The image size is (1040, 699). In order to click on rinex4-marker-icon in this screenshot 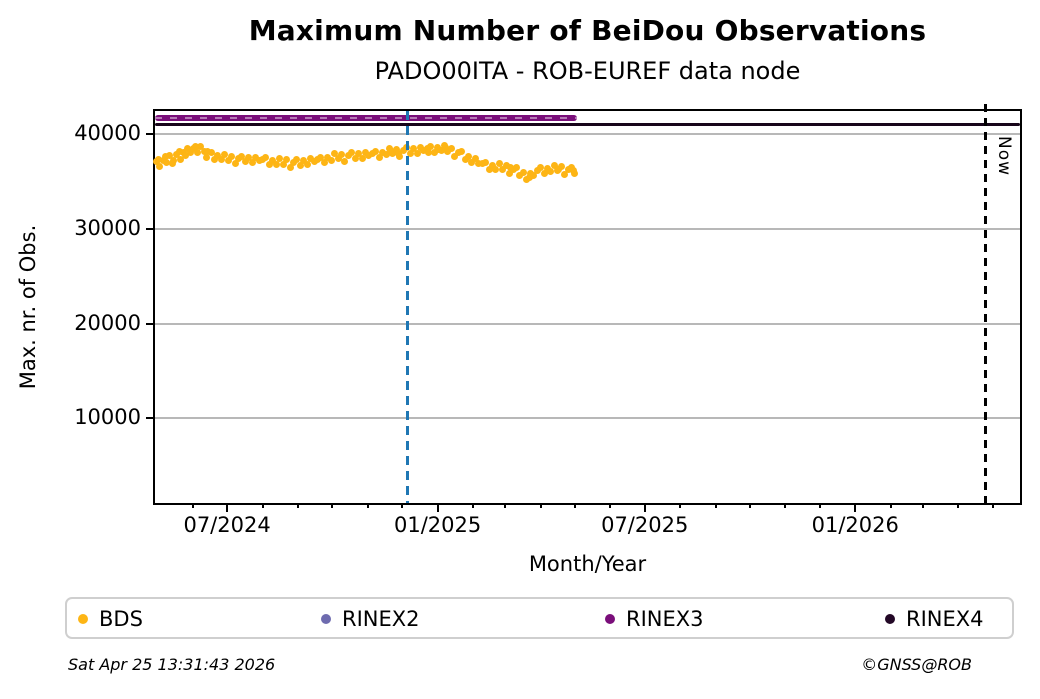, I will do `click(890, 619)`.